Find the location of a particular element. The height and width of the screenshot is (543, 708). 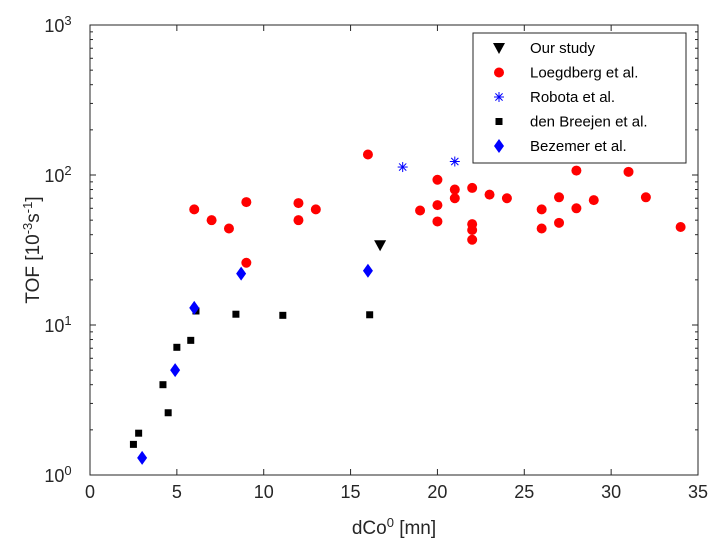

legend-marker-den-breejen-et-al is located at coordinates (499, 121).